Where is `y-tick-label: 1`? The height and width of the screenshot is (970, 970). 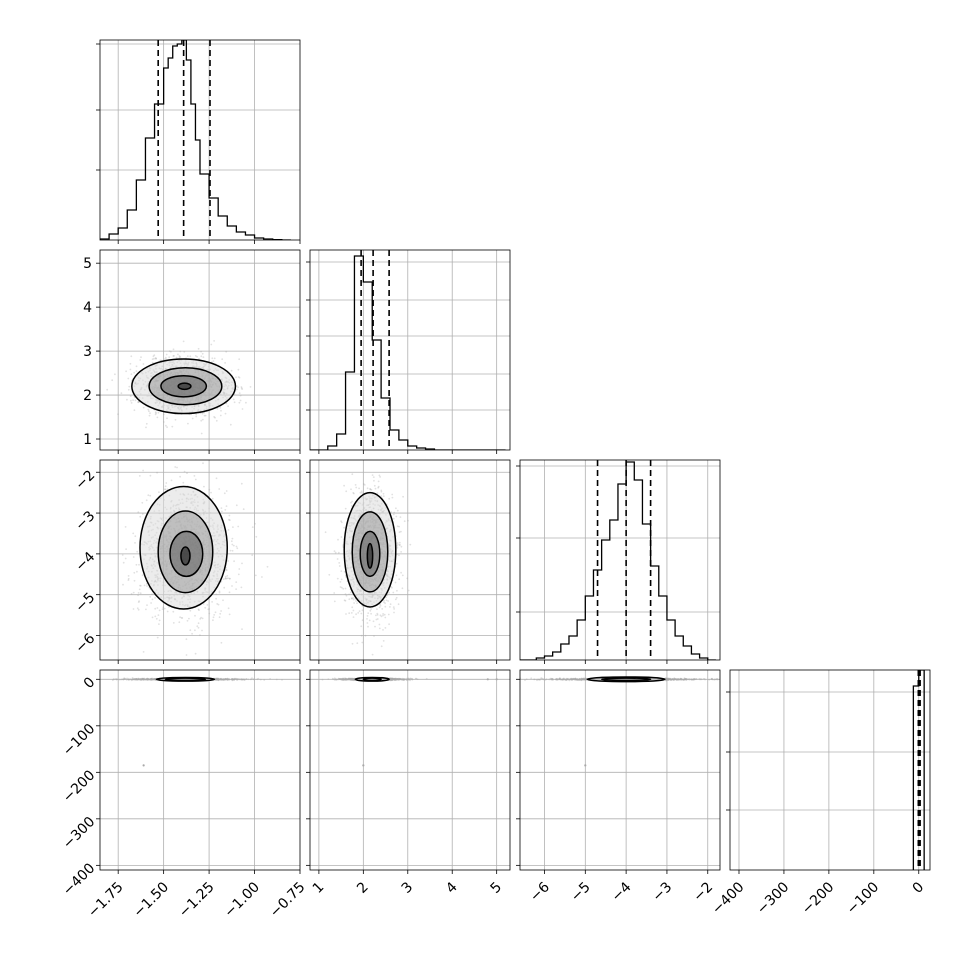
y-tick-label: 1 is located at coordinates (87, 440).